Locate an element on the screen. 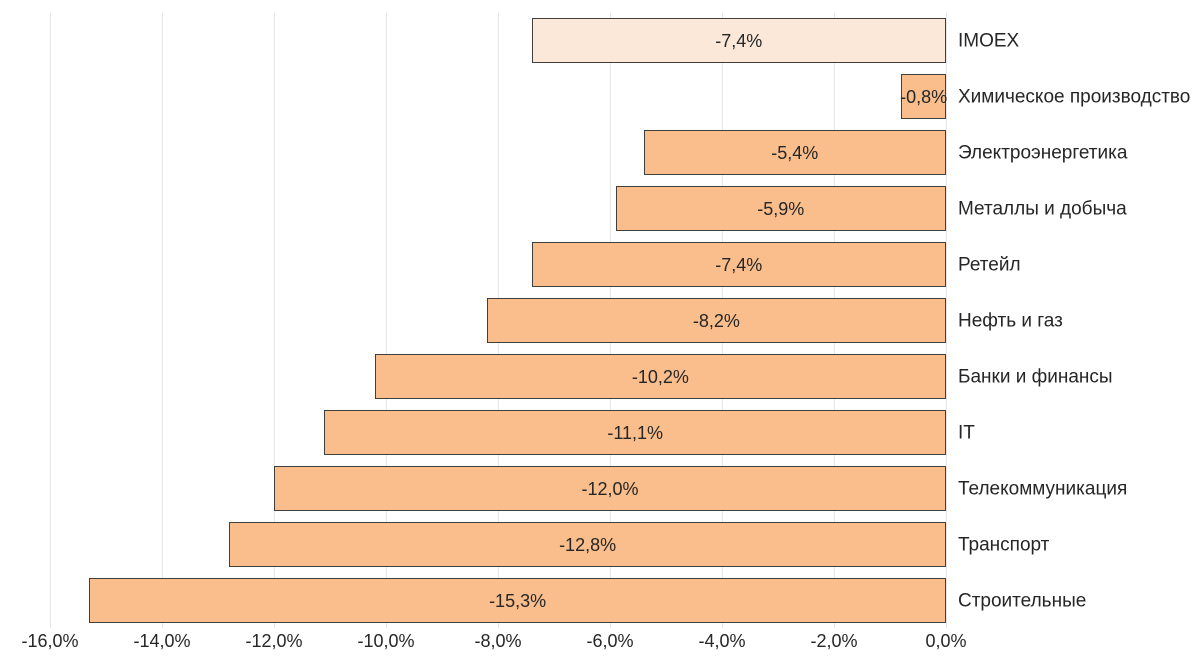  bar-row: -0,8% Химическое производство is located at coordinates (600, 96).